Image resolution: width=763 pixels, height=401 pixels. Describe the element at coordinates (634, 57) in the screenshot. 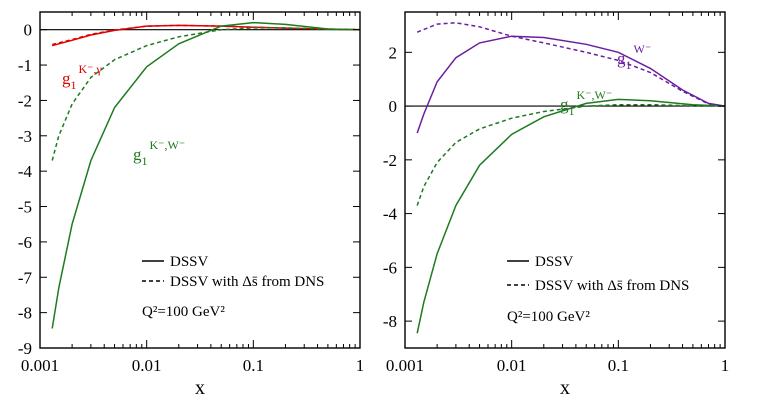

I see `curve-annotation-1: g1W⁻` at that location.